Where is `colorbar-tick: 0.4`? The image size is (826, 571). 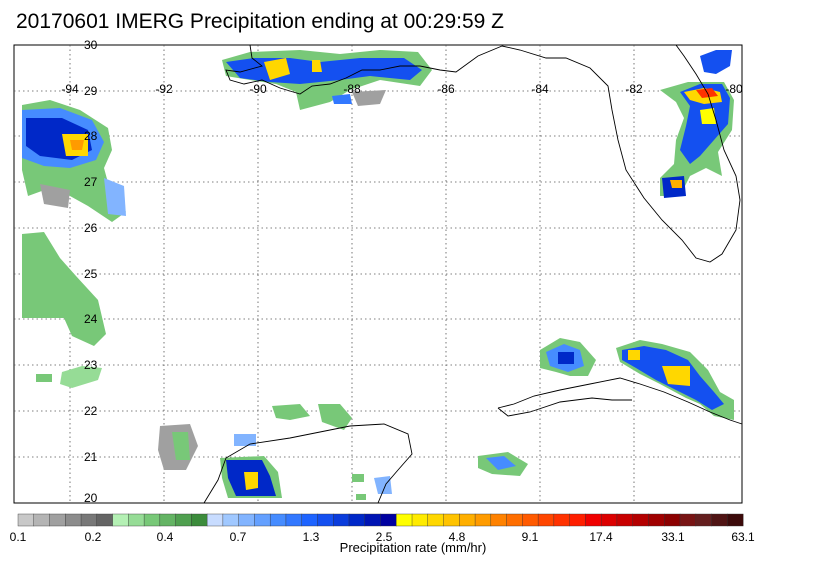 colorbar-tick: 0.4 is located at coordinates (165, 537).